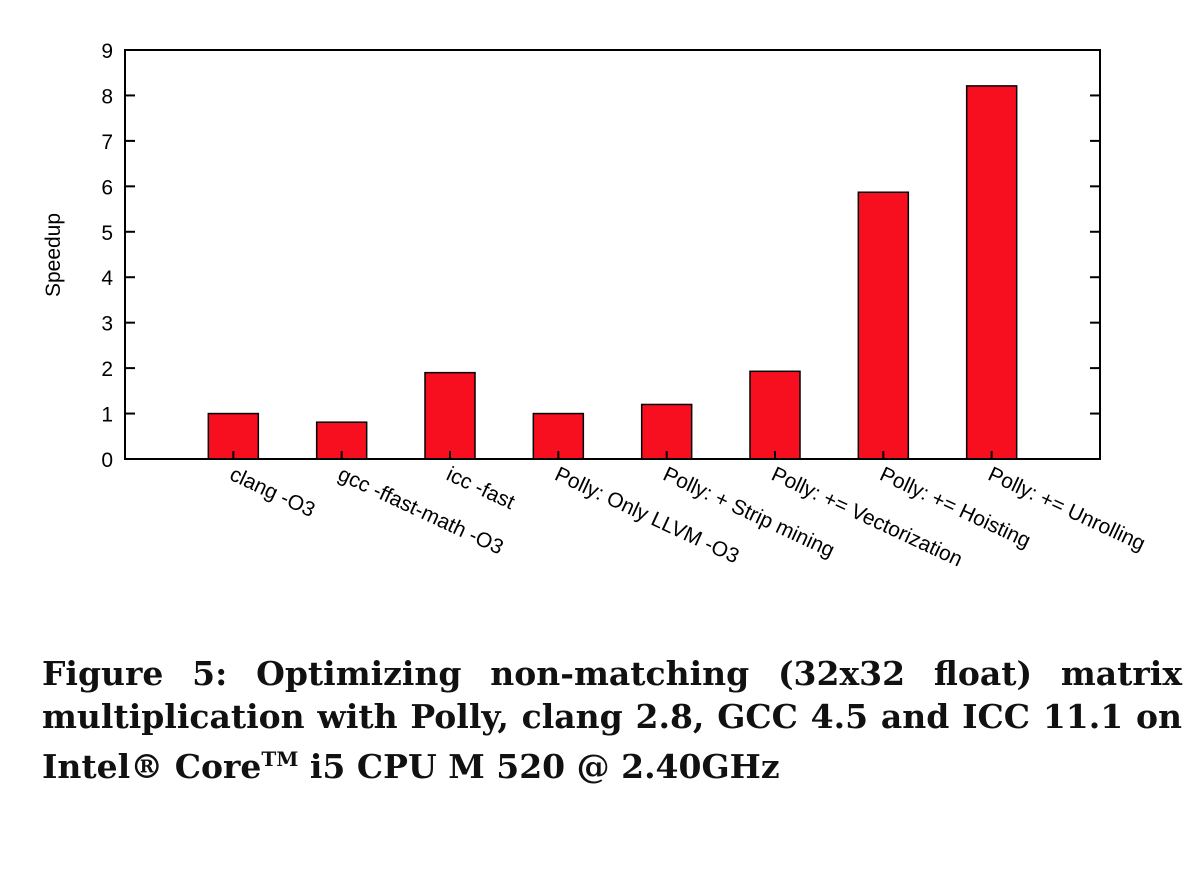 The image size is (1200, 882). What do you see at coordinates (107, 51) in the screenshot?
I see `y-tick-label: 9` at bounding box center [107, 51].